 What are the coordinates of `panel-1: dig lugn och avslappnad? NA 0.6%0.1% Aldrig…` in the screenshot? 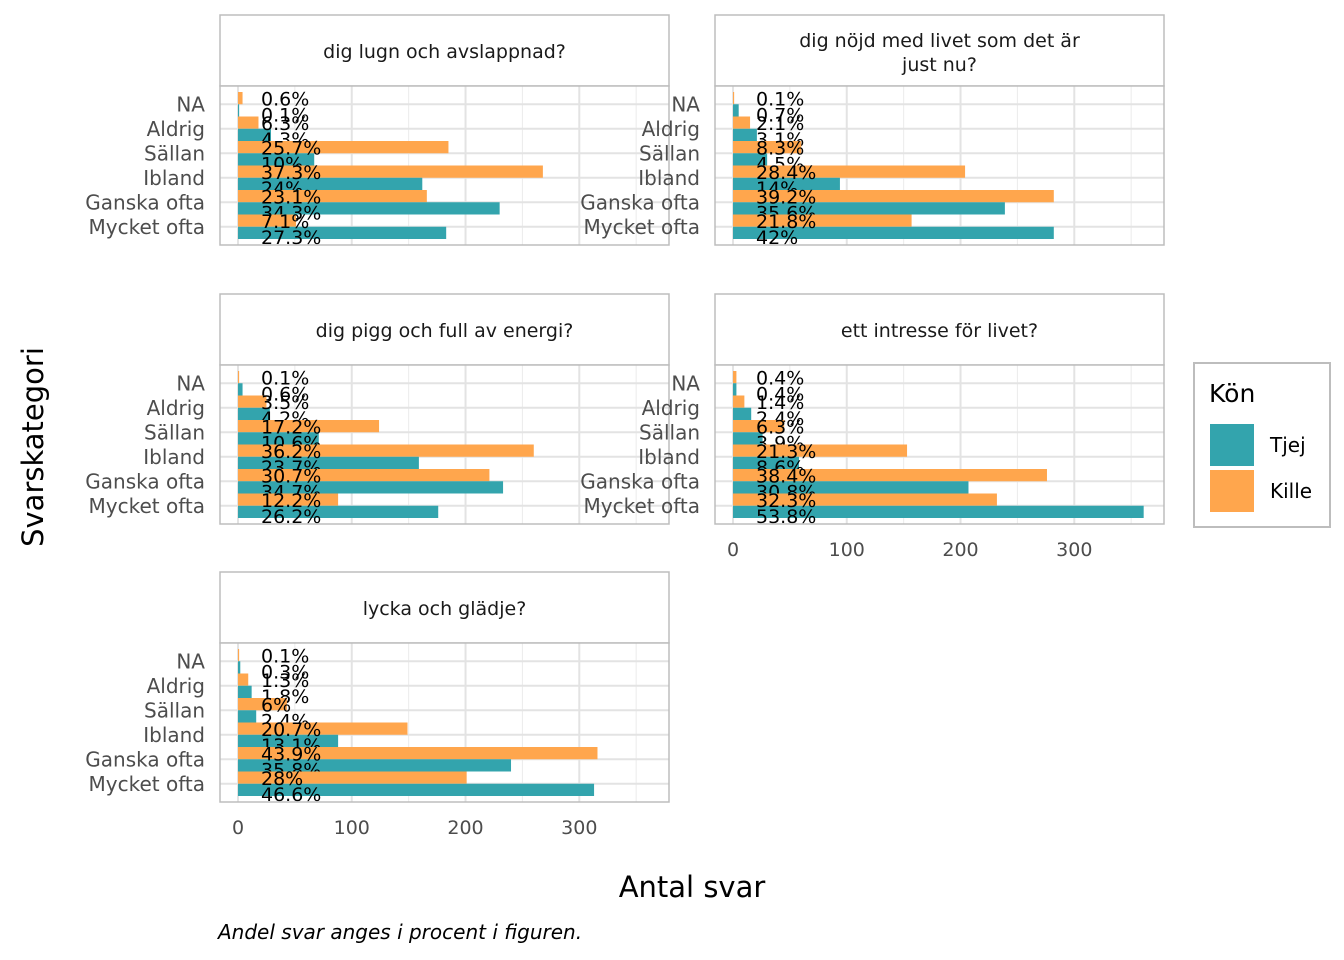 It's located at (377, 131).